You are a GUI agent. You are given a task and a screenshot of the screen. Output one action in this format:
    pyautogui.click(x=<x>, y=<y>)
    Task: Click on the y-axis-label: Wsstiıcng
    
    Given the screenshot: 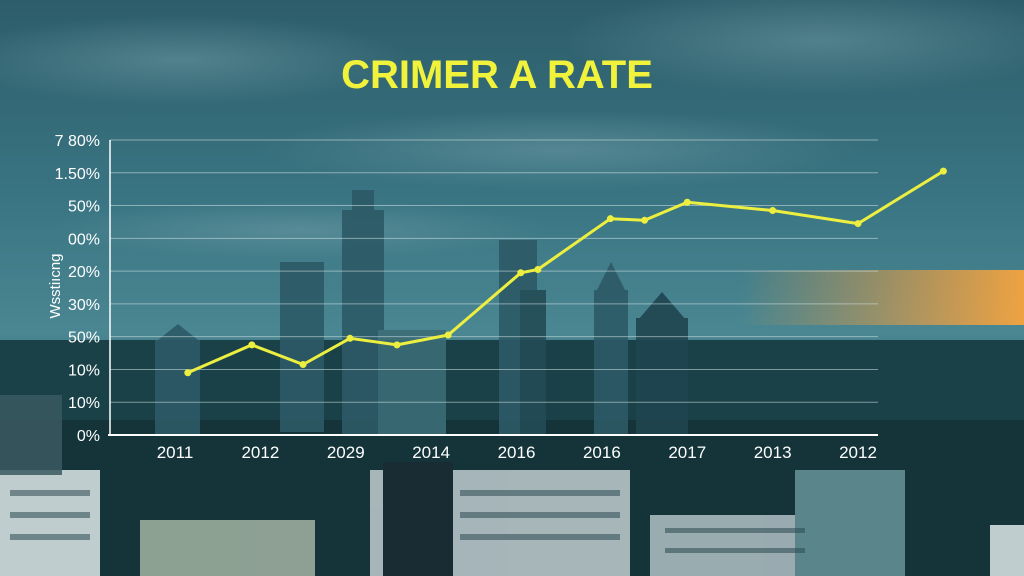 What is the action you would take?
    pyautogui.click(x=55, y=285)
    